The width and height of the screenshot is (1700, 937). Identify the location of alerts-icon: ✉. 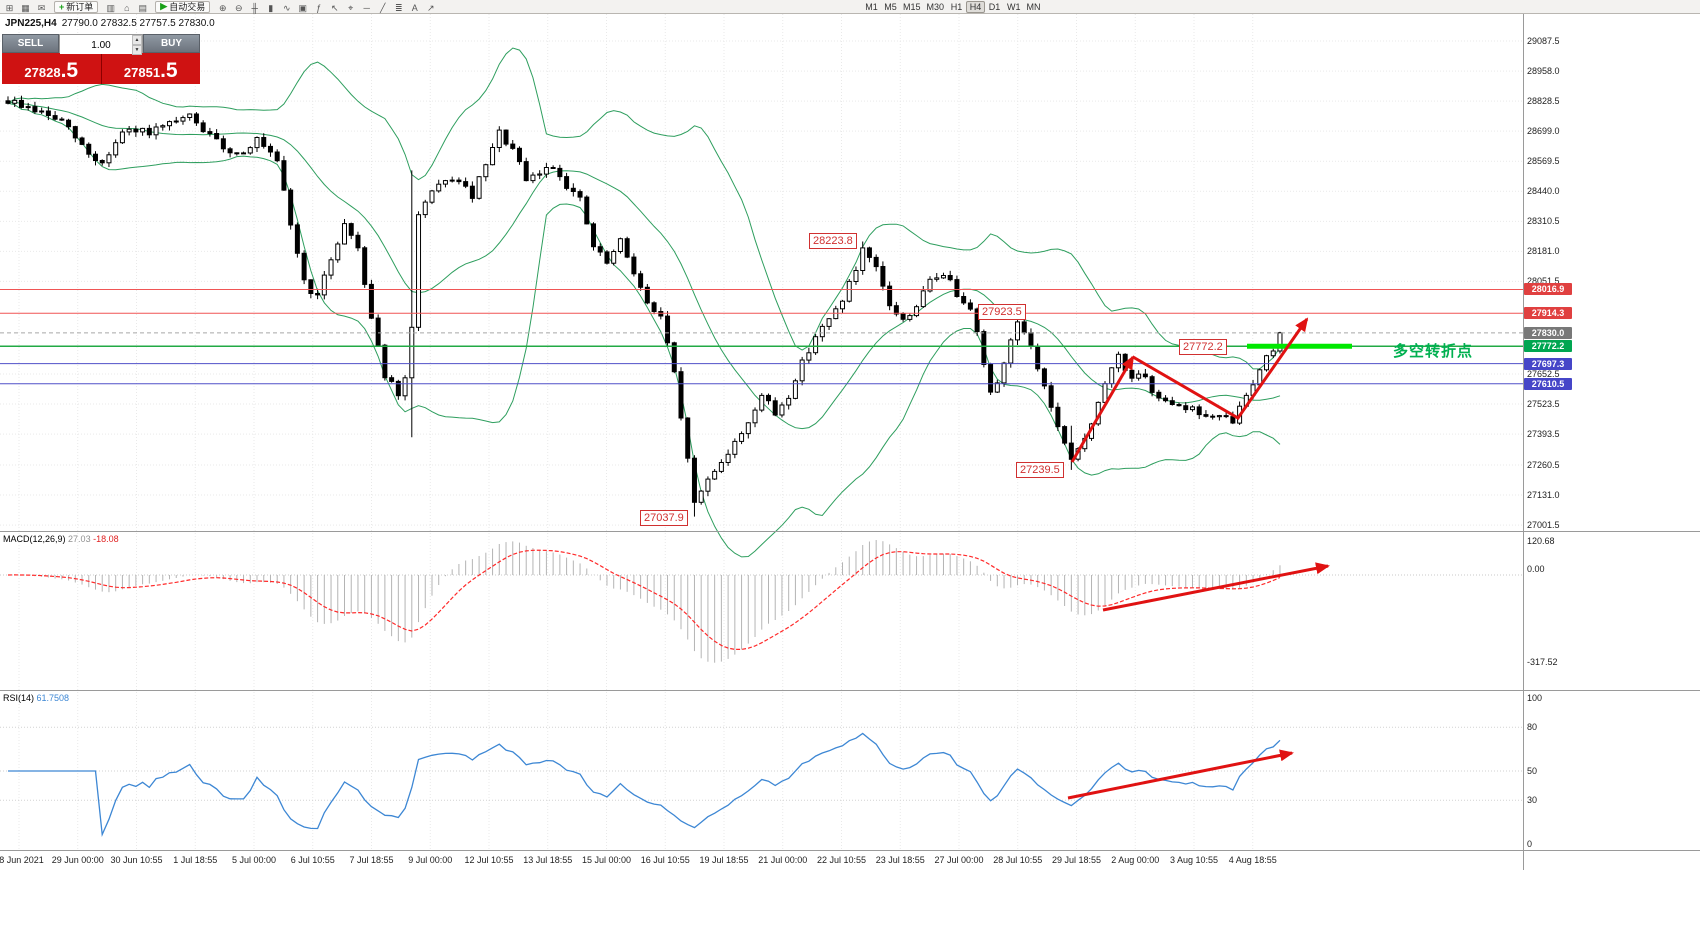
(41, 7).